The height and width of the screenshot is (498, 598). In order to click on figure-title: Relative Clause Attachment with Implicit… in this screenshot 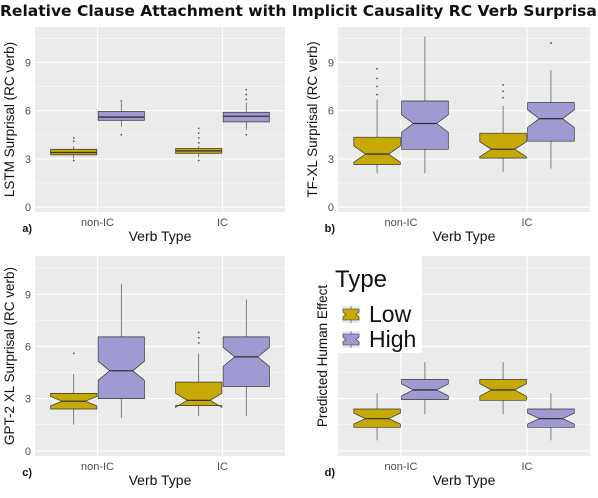, I will do `click(299, 11)`.